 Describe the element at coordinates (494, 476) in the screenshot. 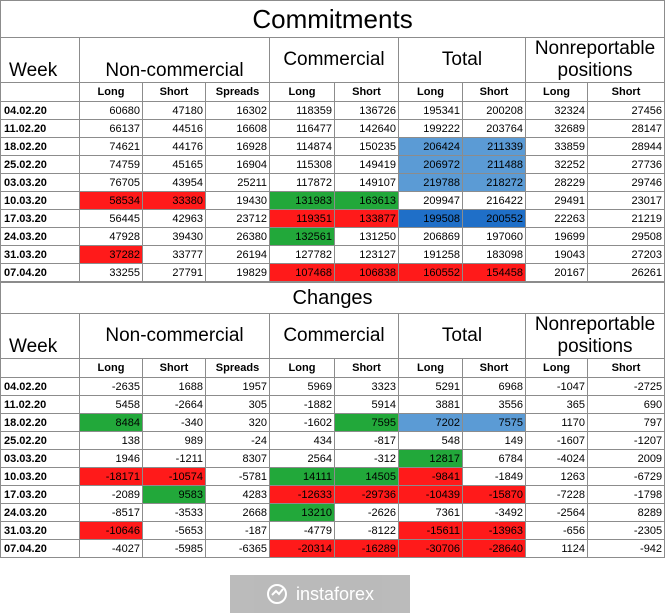

I see `value-cell: -1849` at that location.